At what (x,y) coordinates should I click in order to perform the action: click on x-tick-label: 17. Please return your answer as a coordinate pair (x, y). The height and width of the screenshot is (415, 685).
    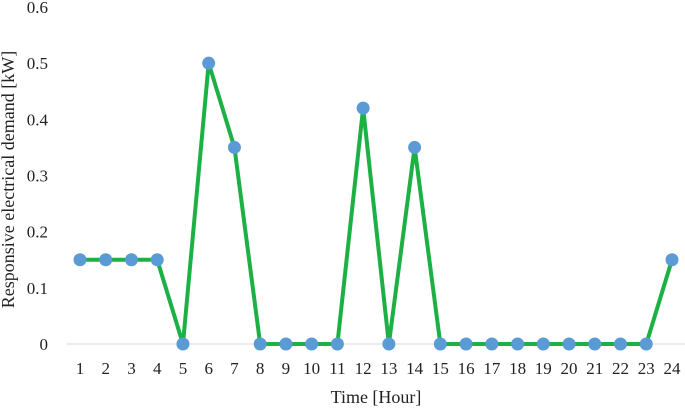
    Looking at the image, I should click on (492, 368).